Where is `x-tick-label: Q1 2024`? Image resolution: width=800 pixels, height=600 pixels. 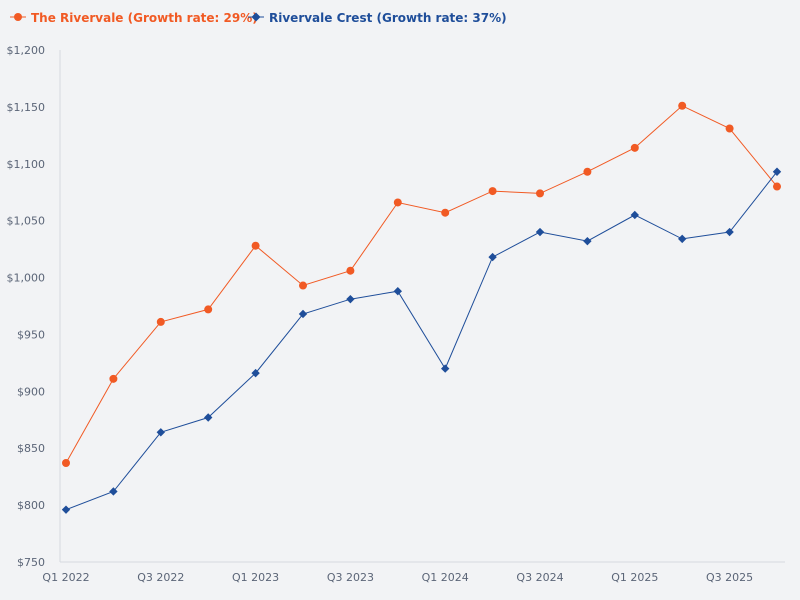 x-tick-label: Q1 2024 is located at coordinates (445, 577).